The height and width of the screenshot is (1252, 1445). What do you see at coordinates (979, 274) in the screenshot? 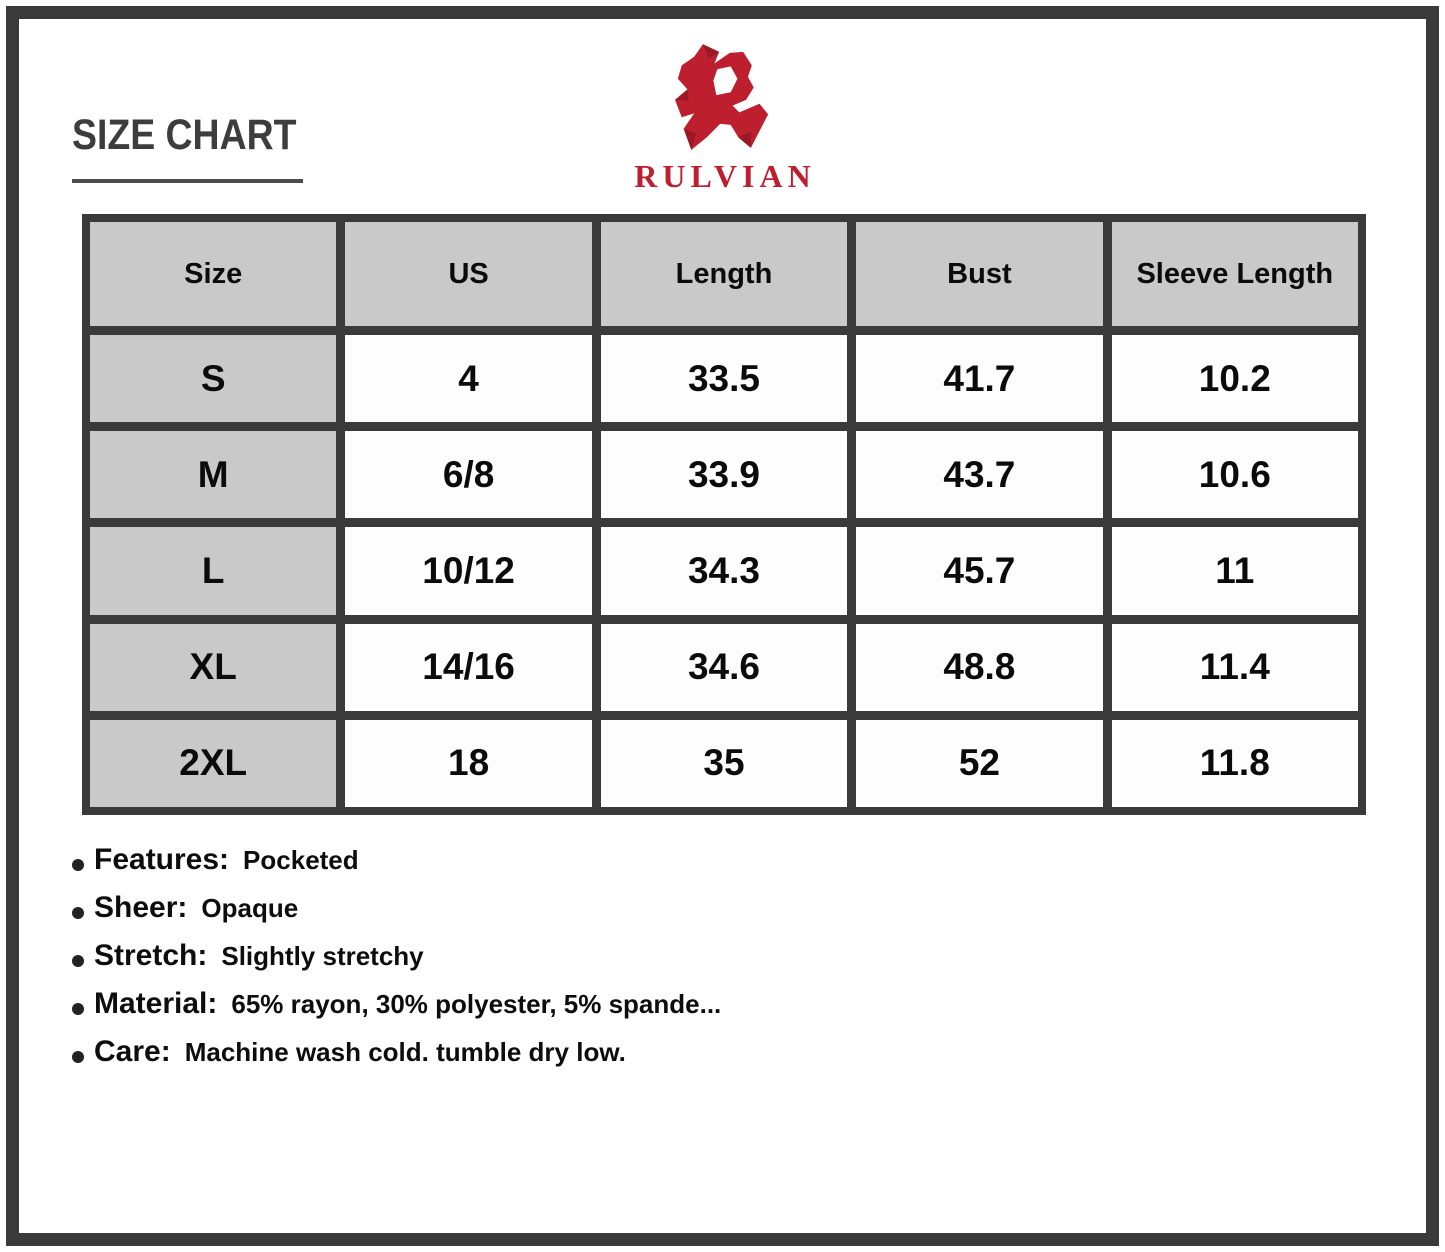
I see `header-cell-bust: Bust` at bounding box center [979, 274].